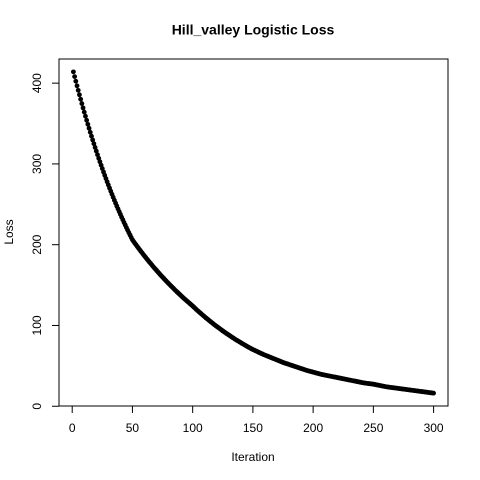  Describe the element at coordinates (72, 428) in the screenshot. I see `x-tick-label: 0` at that location.